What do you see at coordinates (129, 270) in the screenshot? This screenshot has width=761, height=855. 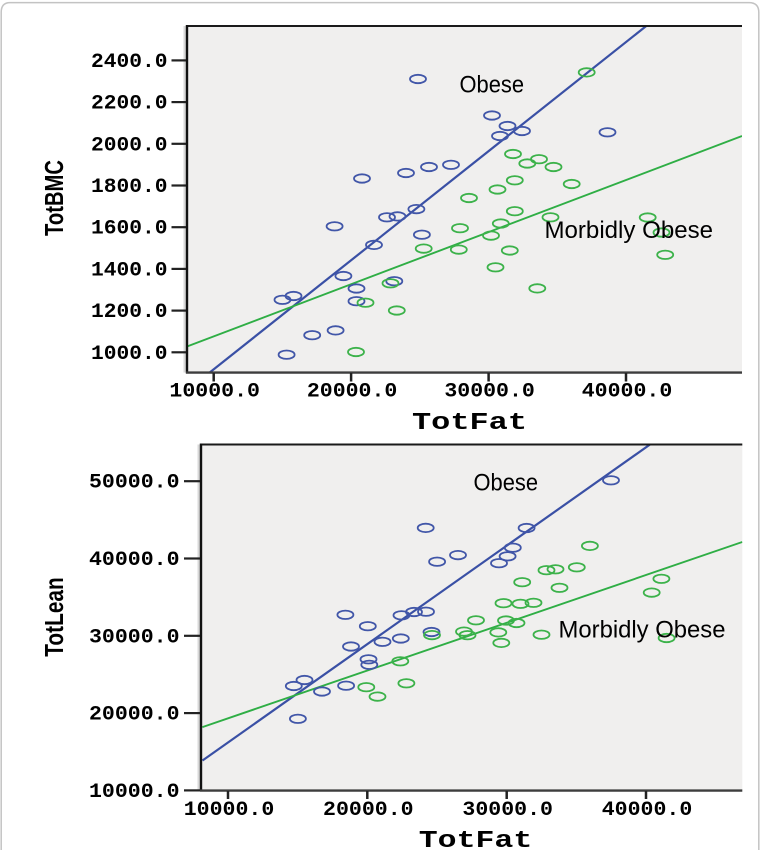 I see `svg-text: 1400.0` at bounding box center [129, 270].